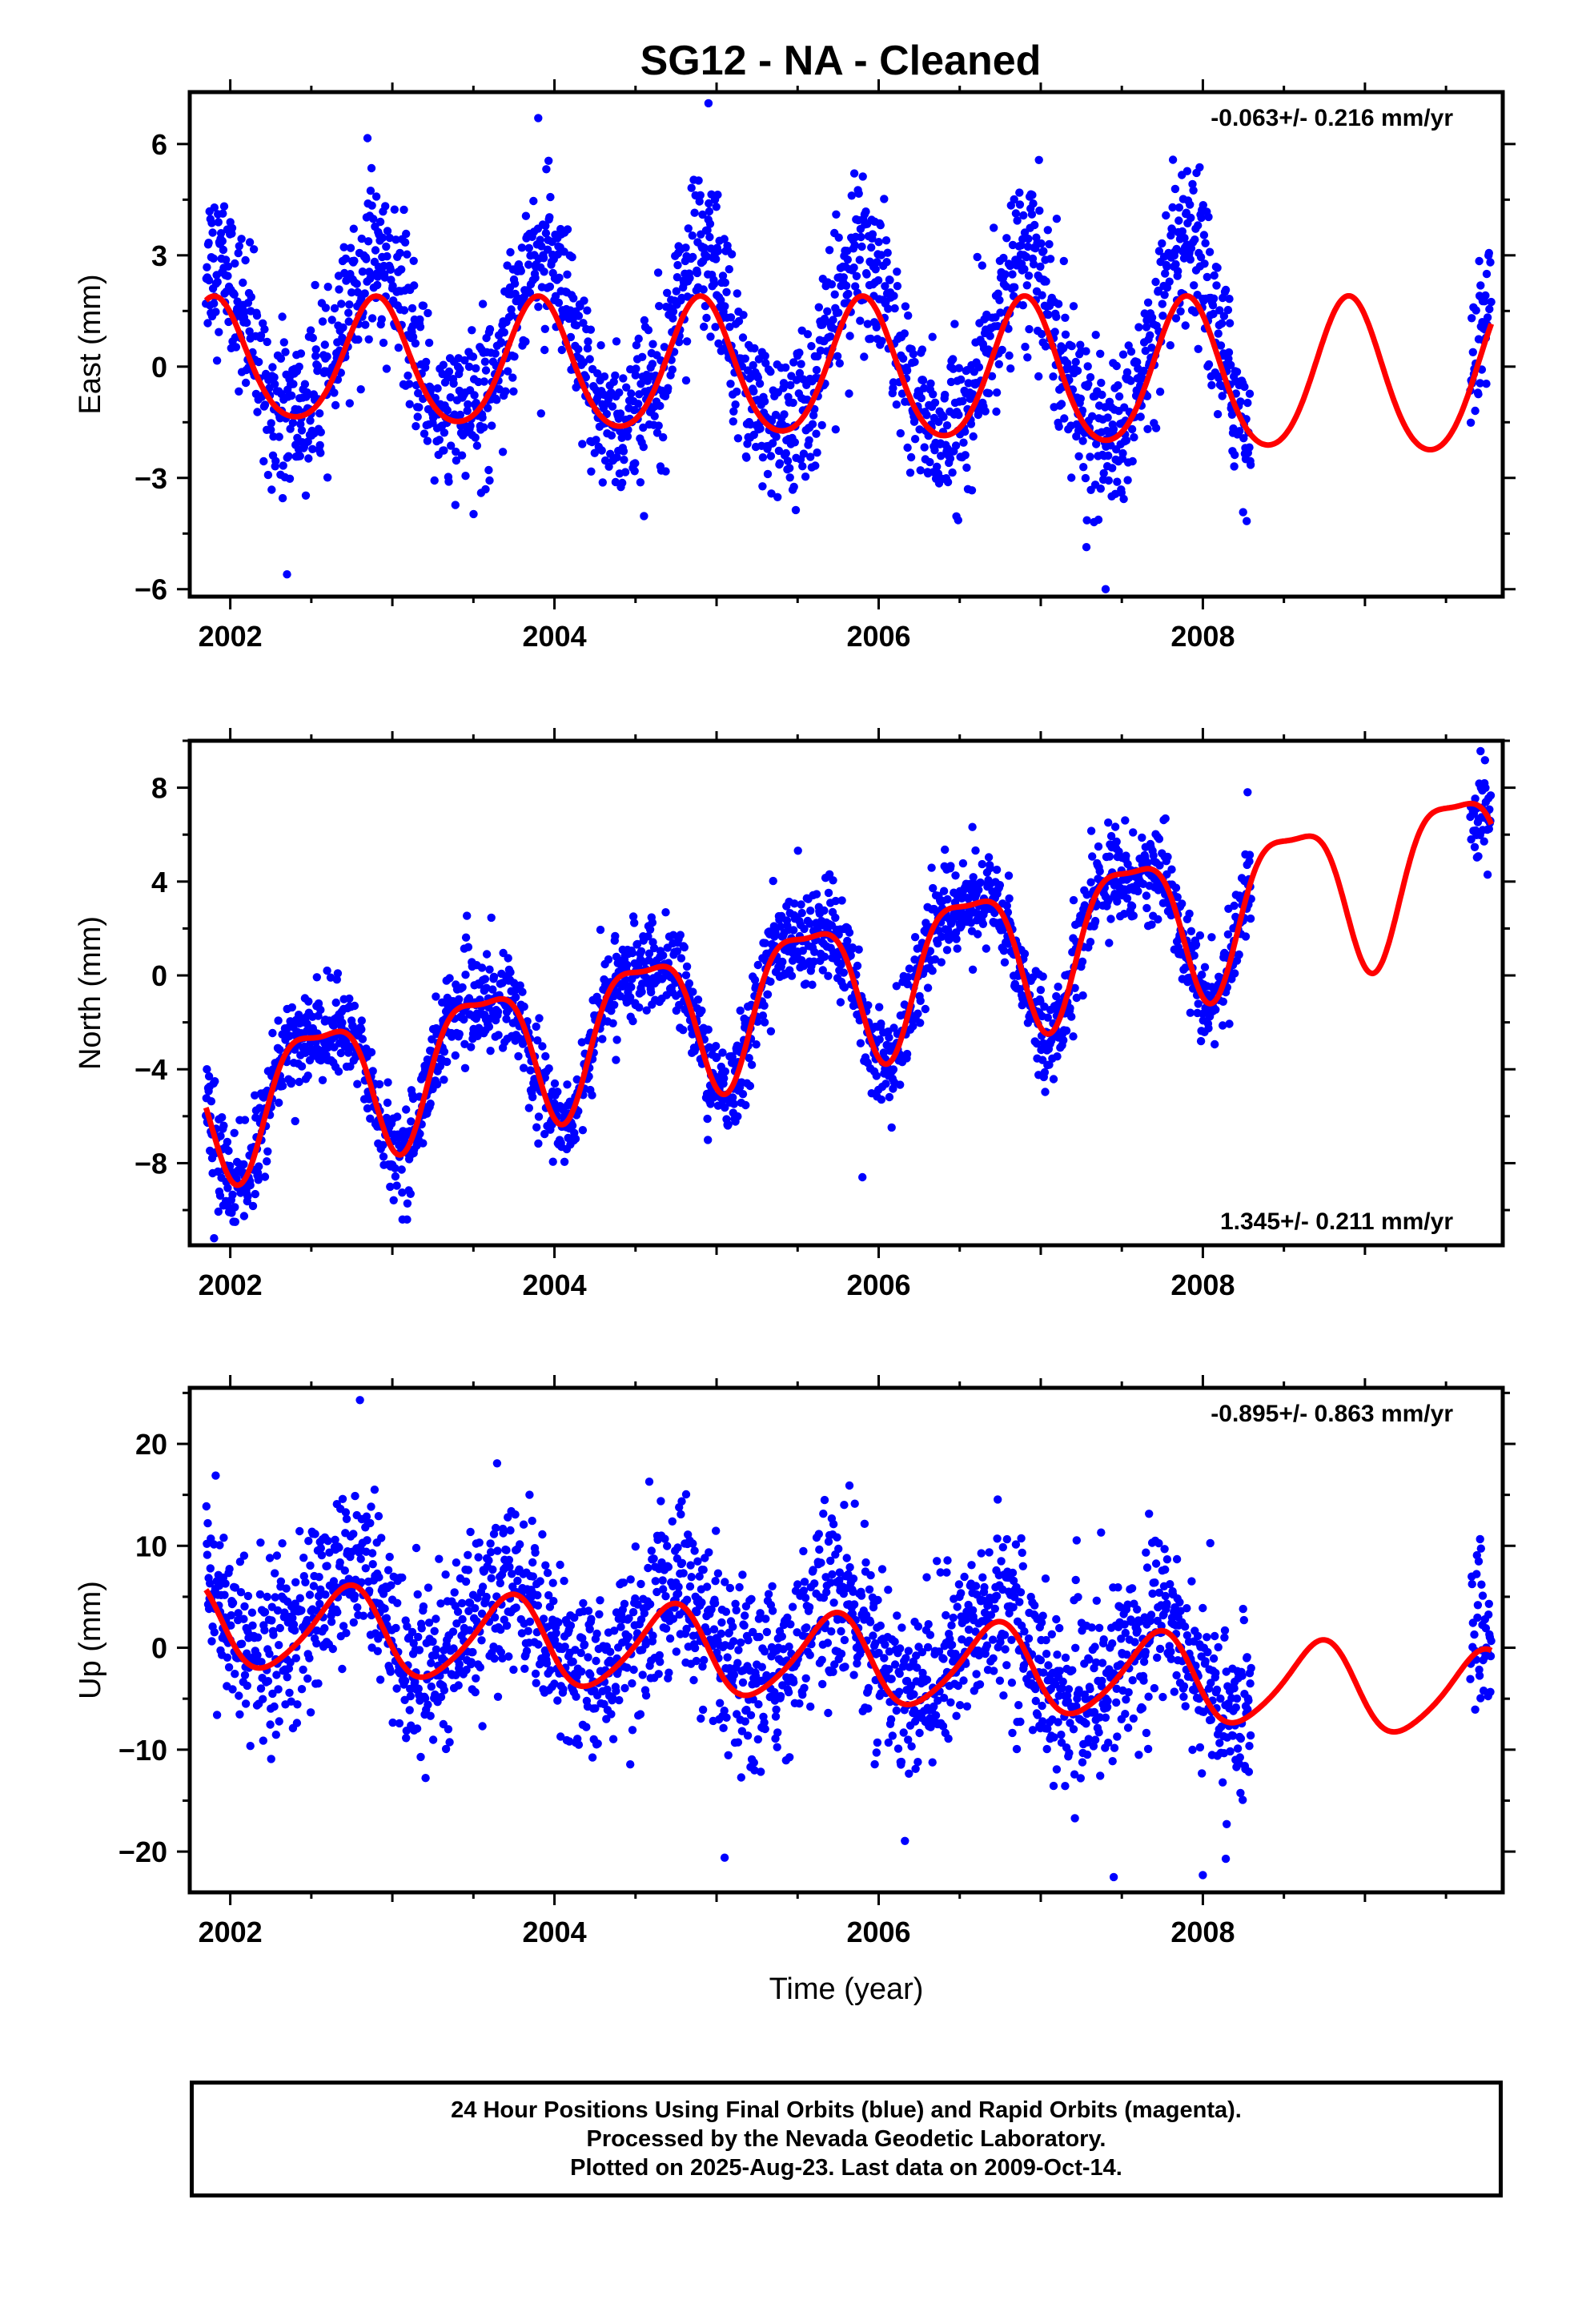  I want to click on x-tick-label: 2006, so click(878, 636).